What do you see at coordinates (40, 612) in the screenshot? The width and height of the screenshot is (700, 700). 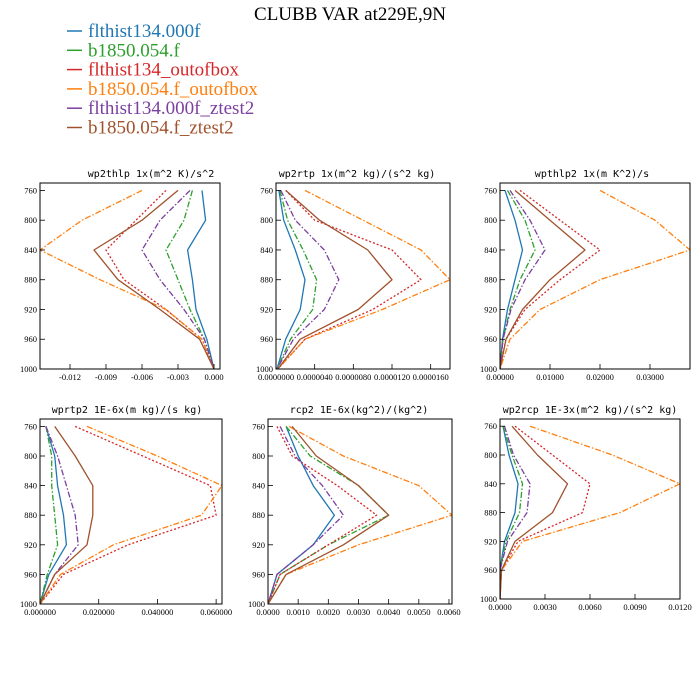 I see `x-tick-label: 0.000000` at bounding box center [40, 612].